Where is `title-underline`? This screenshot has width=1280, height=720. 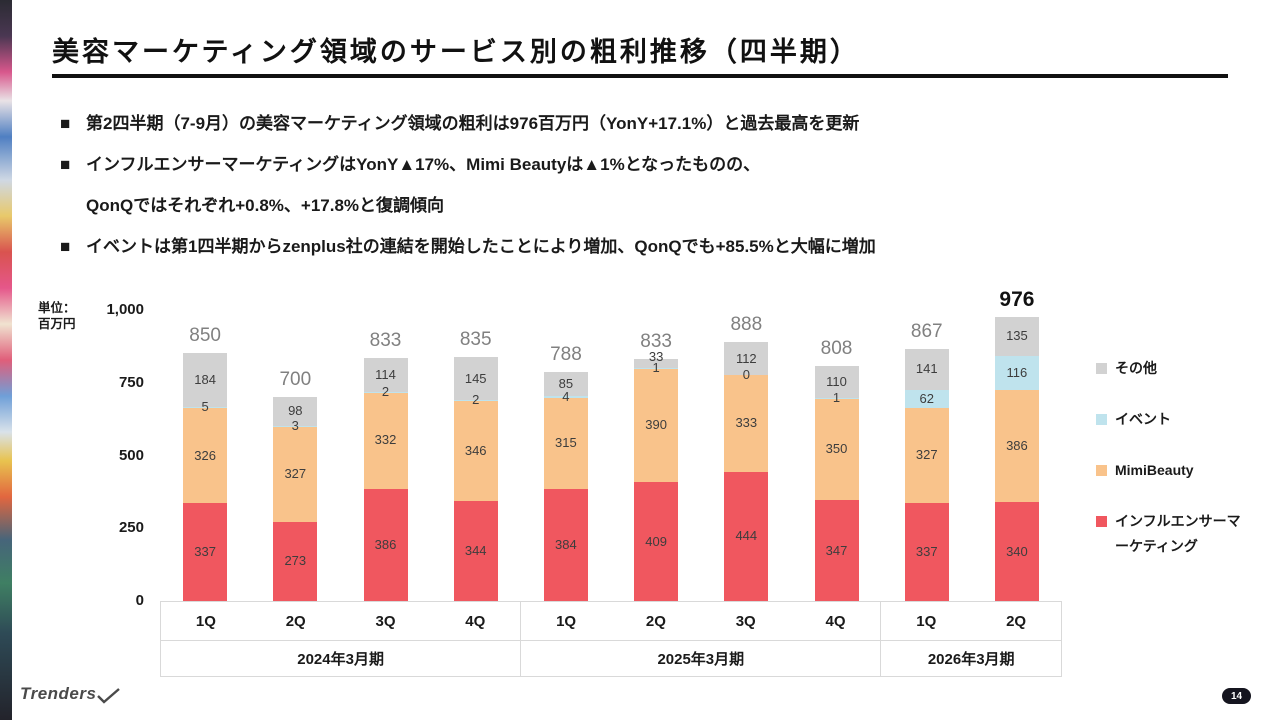
title-underline is located at coordinates (640, 76).